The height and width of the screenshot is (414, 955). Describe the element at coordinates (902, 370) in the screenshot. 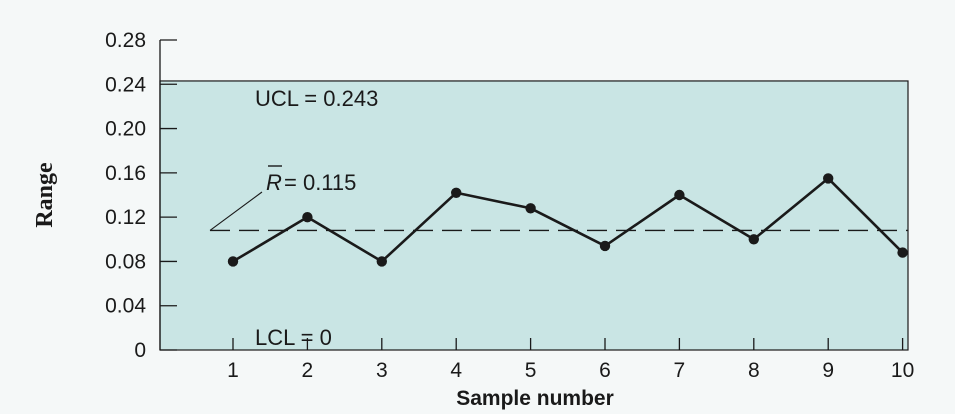

I see `x-tick-label: 10` at that location.